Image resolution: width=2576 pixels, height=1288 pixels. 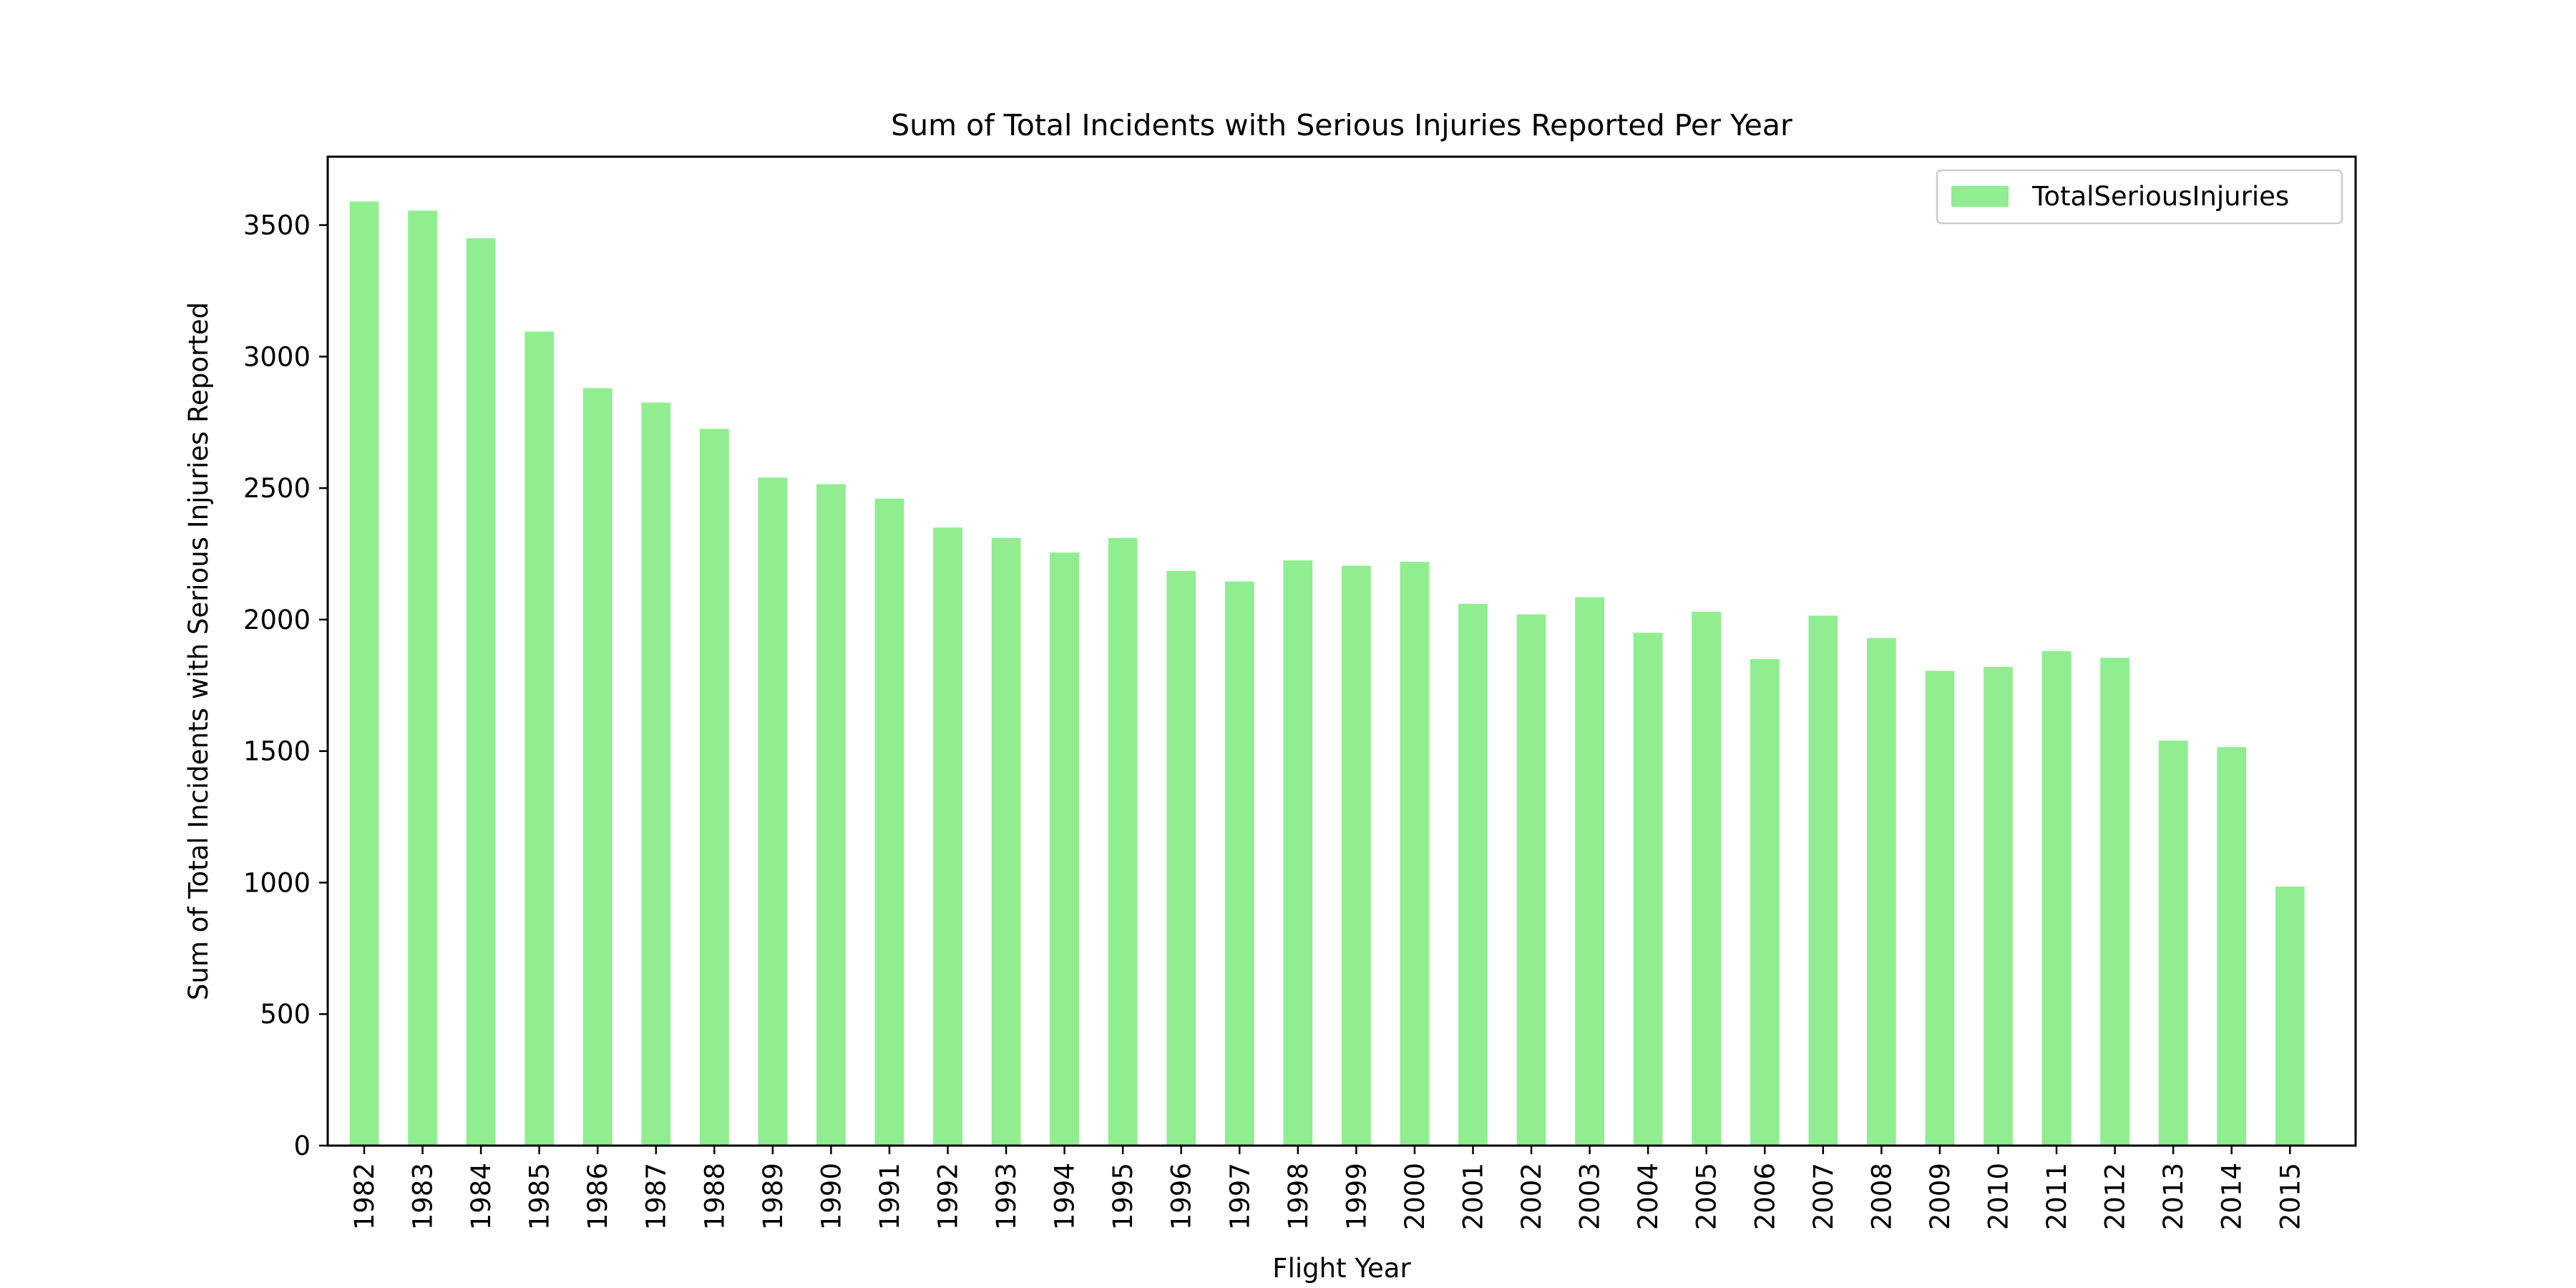 I want to click on x-tick-label: 1991, so click(x=889, y=1196).